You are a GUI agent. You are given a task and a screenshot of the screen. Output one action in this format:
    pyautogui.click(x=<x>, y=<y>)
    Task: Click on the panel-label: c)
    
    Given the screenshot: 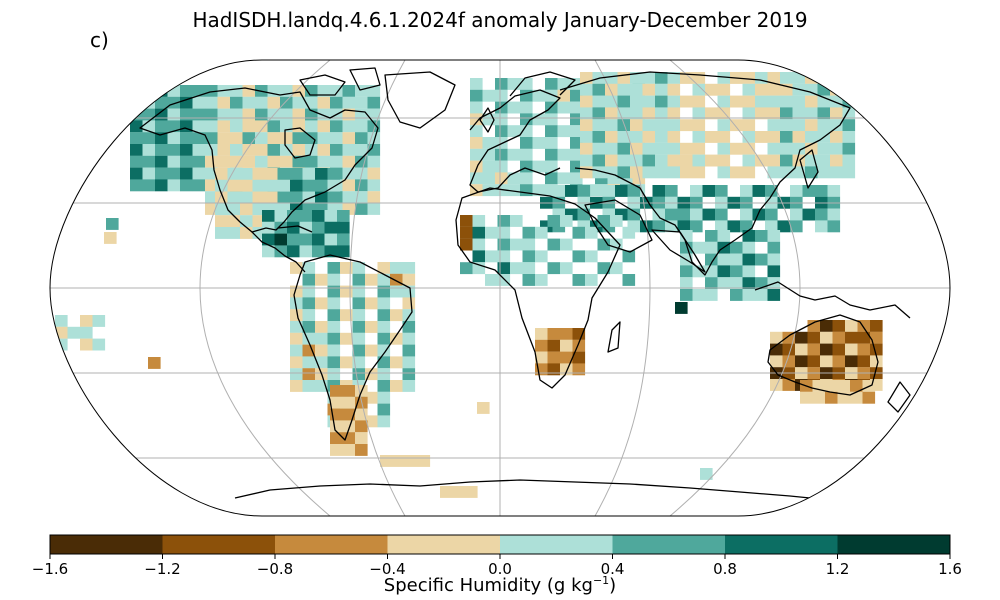 What is the action you would take?
    pyautogui.click(x=99, y=40)
    